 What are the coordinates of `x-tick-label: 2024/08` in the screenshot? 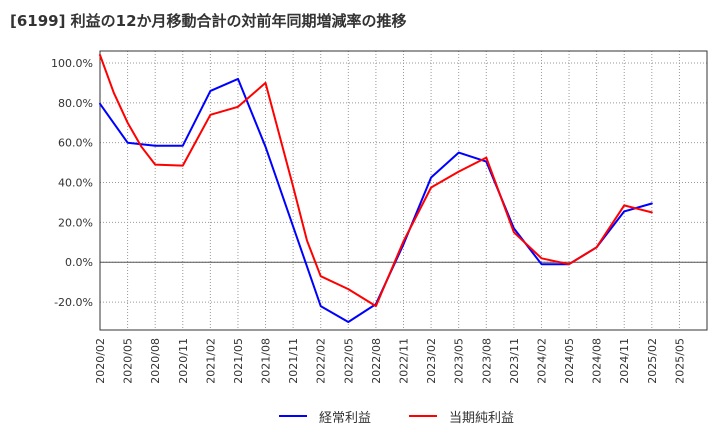 It's located at (597, 361).